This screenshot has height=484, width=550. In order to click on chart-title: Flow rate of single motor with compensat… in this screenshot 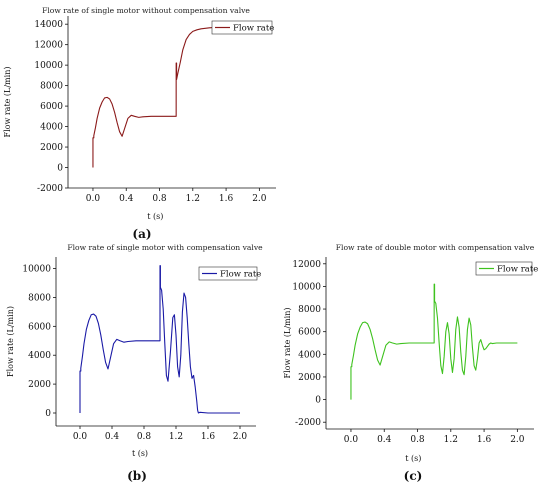, I will do `click(165, 247)`.